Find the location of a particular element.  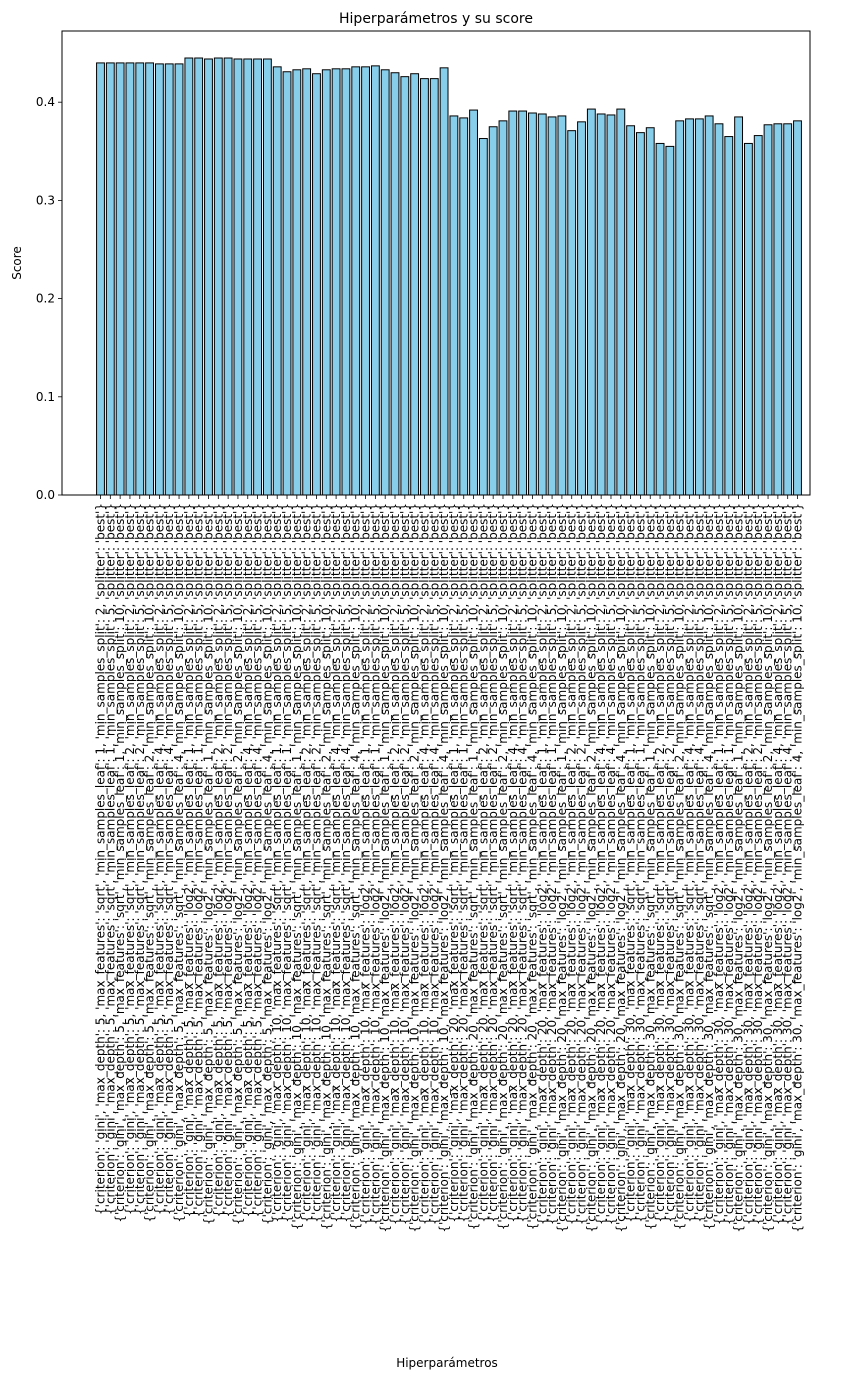

y-tick-label: 0.0 is located at coordinates (45, 495).